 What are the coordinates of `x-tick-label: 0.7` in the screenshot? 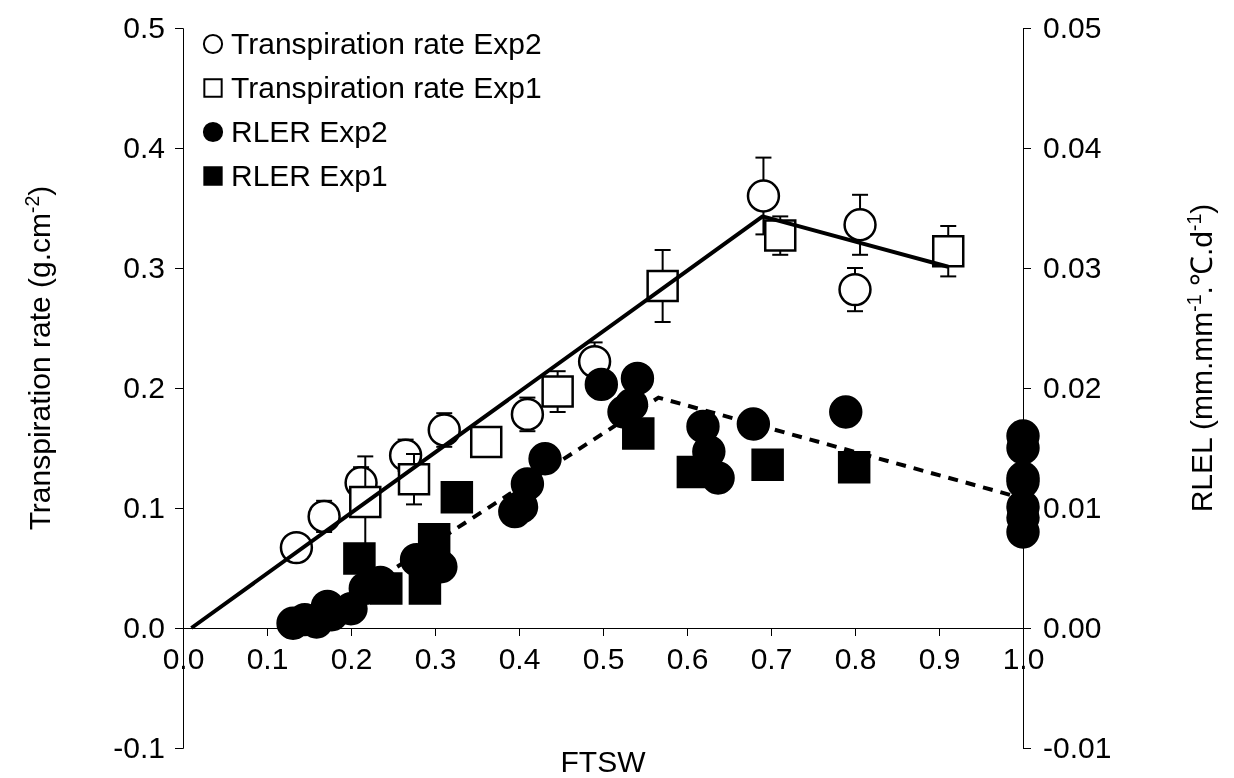 It's located at (771, 659).